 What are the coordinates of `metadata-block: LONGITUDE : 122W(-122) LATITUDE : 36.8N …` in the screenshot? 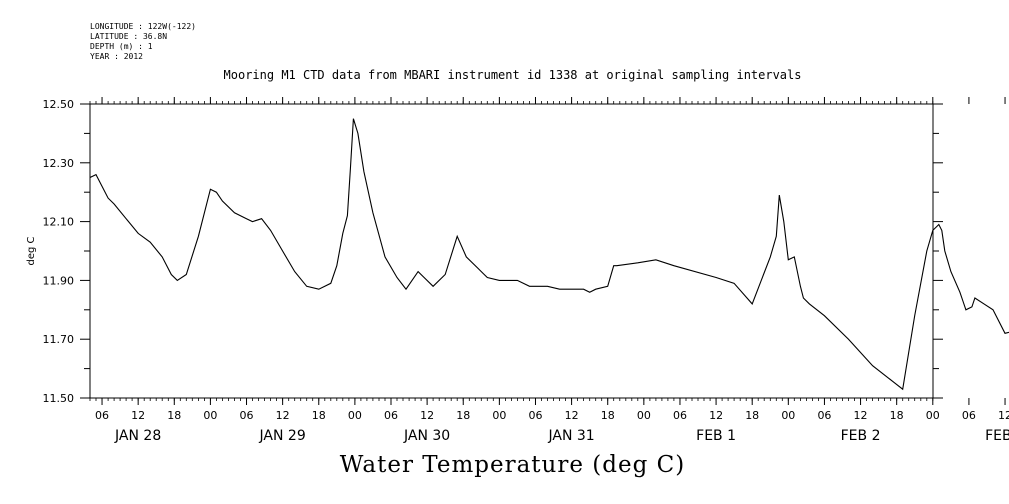 It's located at (143, 42).